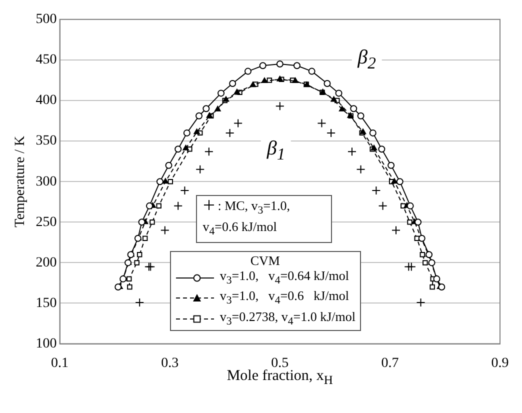  I want to click on y-tick-label: 150, so click(46, 303).